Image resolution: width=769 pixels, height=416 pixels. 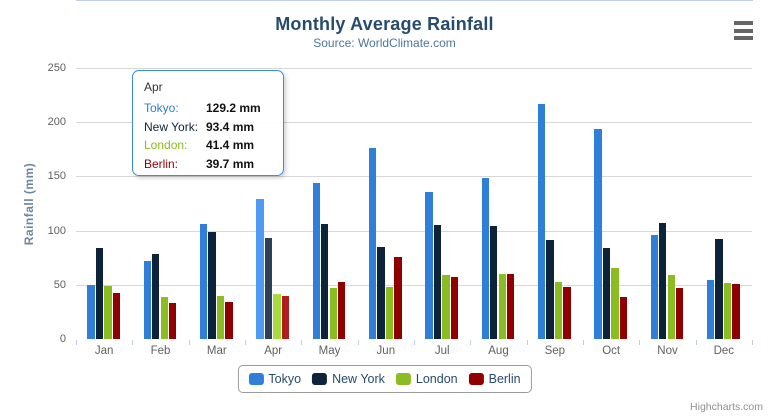 I want to click on tooltip-row: Tokyo: 129.2 mm, so click(x=213, y=108).